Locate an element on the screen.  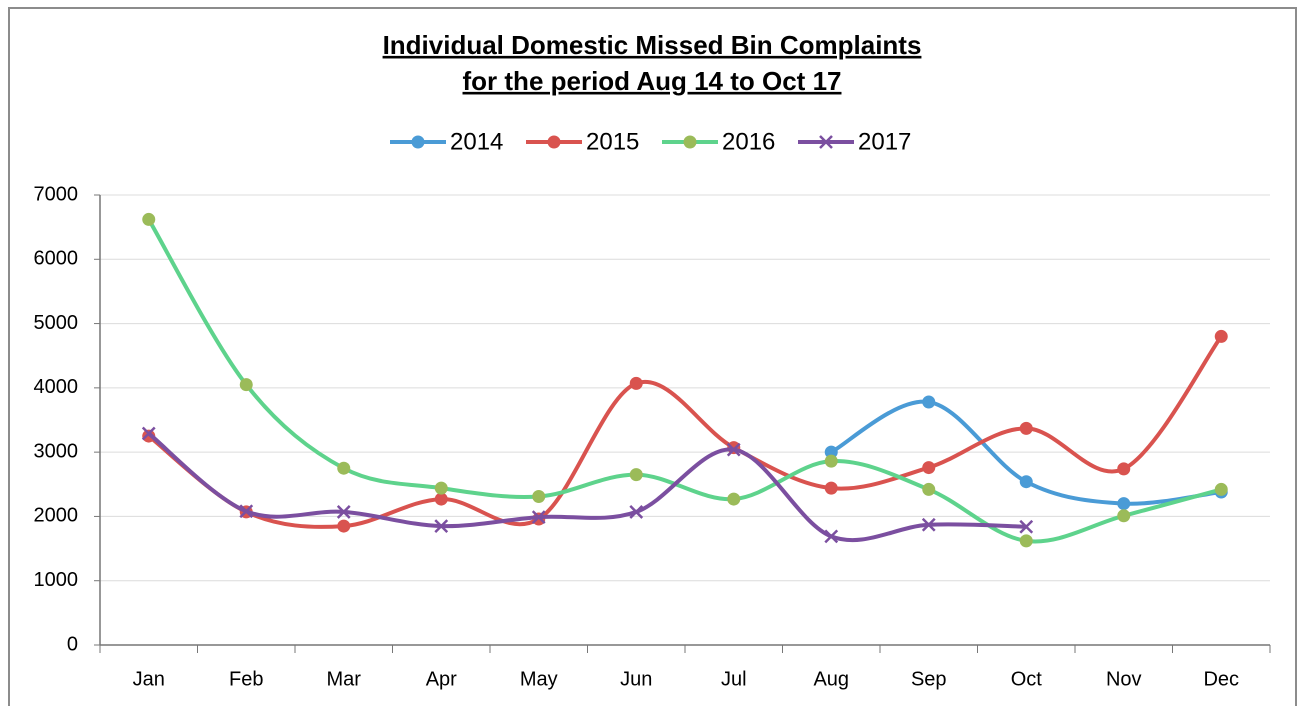
x-tick-label: Jun is located at coordinates (636, 679).